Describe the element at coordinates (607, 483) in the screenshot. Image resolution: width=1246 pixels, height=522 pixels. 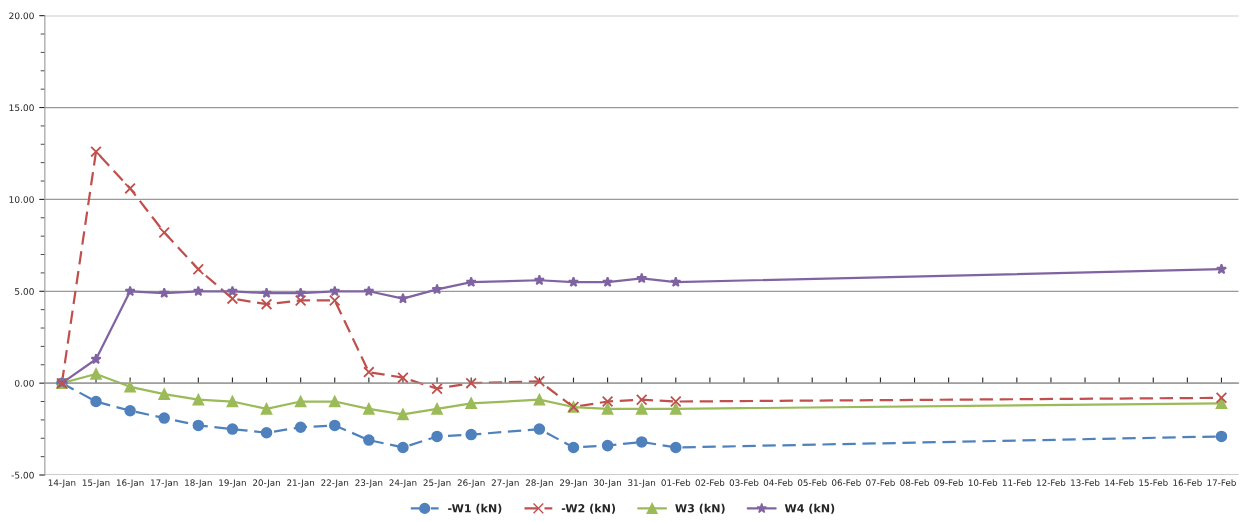
I see `x-tick-label: 30-Jan` at that location.